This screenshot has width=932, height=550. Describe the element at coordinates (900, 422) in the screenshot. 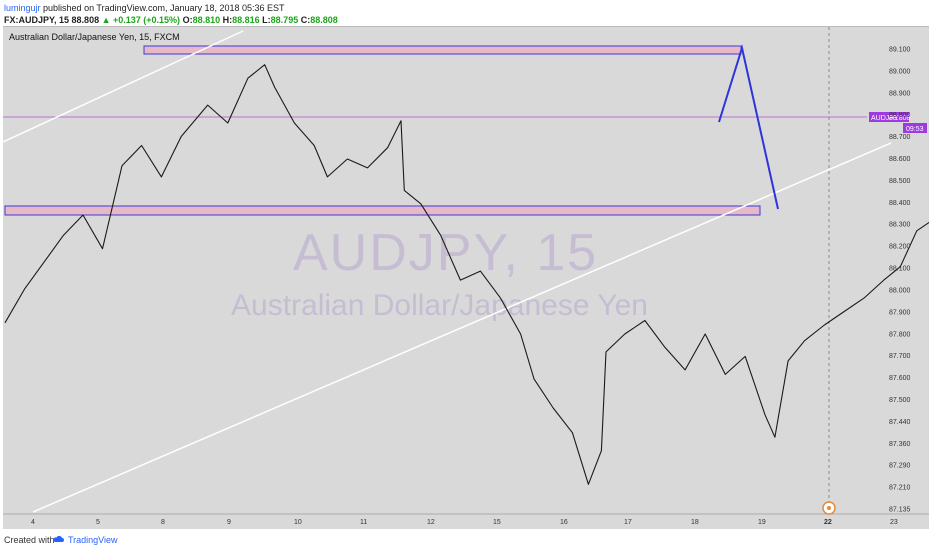

I see `price-tick-label: 87.440` at that location.